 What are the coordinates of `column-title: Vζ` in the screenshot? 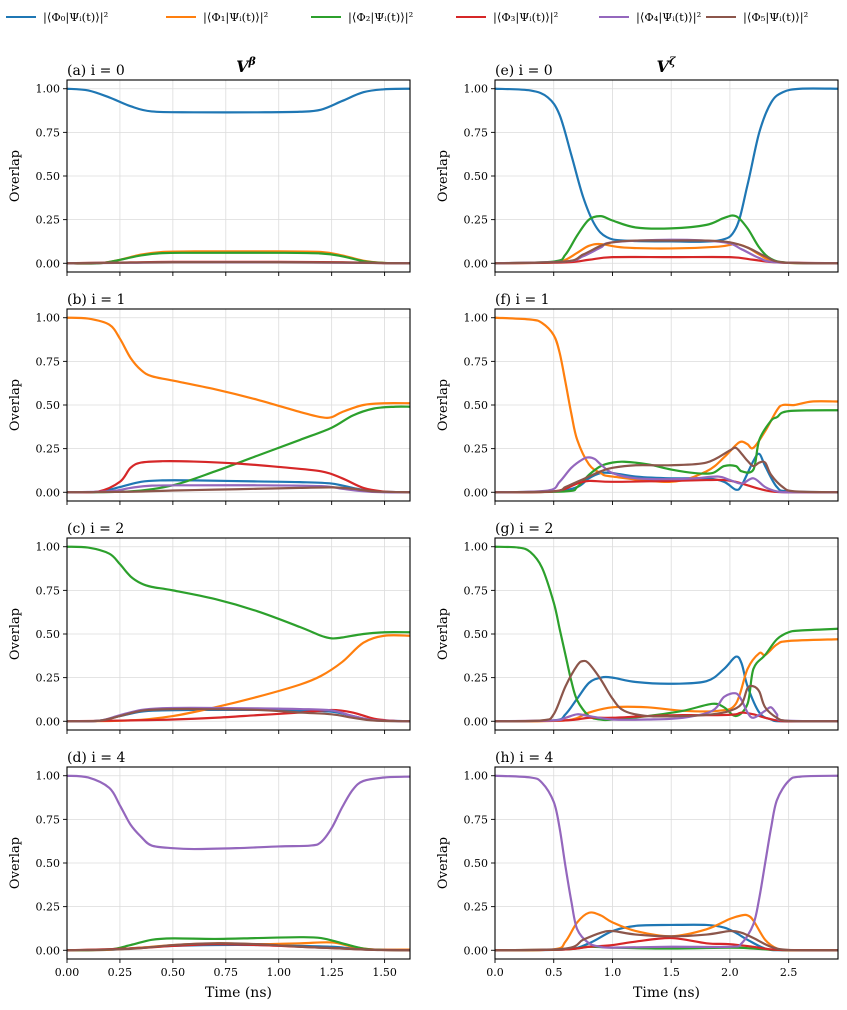 It's located at (666, 65).